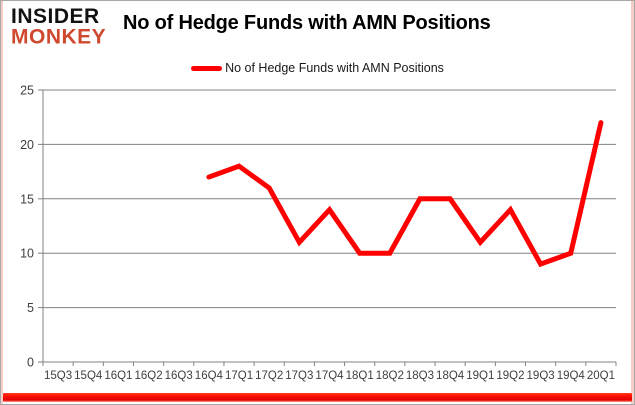 The width and height of the screenshot is (635, 405). I want to click on x-tick-label: 18Q3, so click(420, 376).